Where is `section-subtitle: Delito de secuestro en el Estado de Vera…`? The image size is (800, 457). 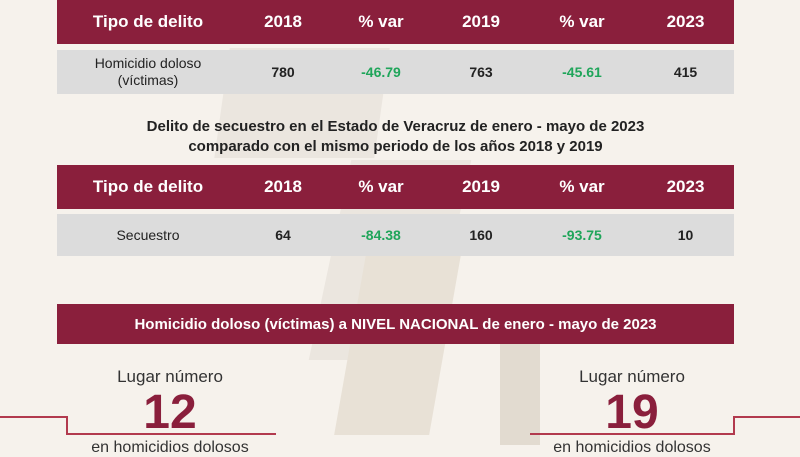 section-subtitle: Delito de secuestro en el Estado de Vera… is located at coordinates (395, 137).